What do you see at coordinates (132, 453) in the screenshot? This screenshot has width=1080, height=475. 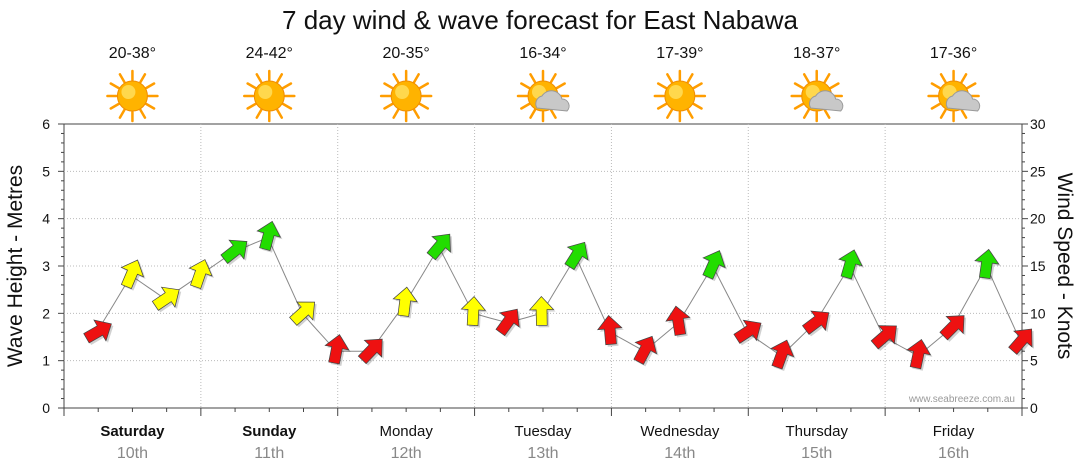 I see `day-date: 10th` at bounding box center [132, 453].